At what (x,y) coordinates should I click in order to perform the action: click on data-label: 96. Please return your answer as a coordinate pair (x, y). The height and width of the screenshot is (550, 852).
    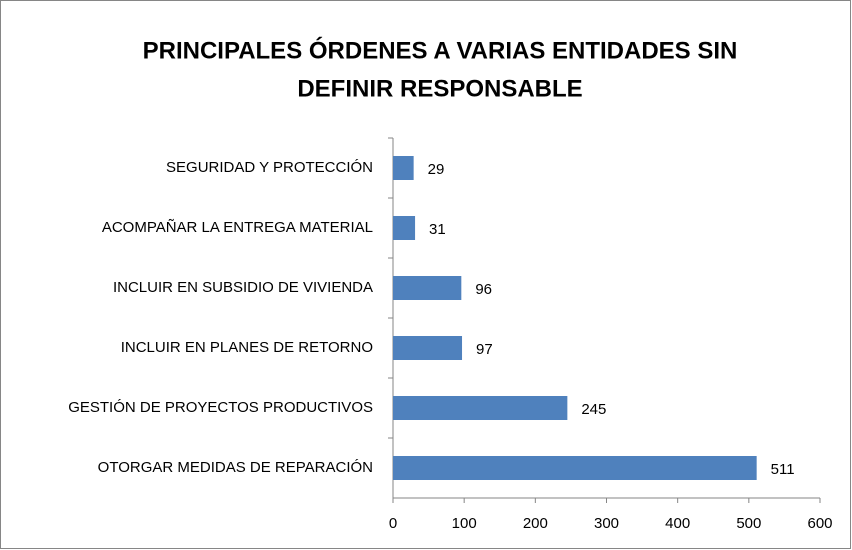
    Looking at the image, I should click on (483, 289).